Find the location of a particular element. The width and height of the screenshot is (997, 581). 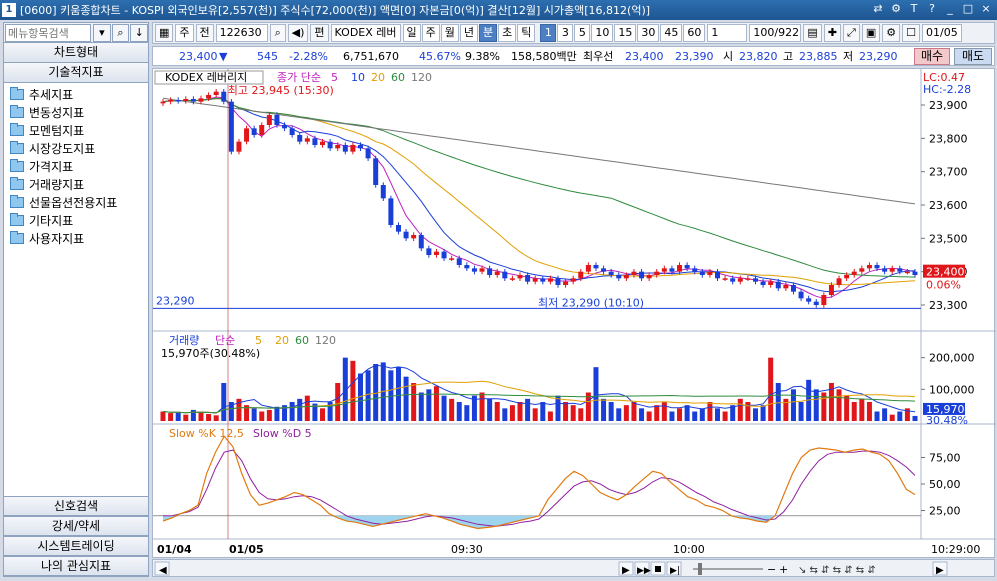

tree-item-label: 변동성지표 is located at coordinates (57, 112).